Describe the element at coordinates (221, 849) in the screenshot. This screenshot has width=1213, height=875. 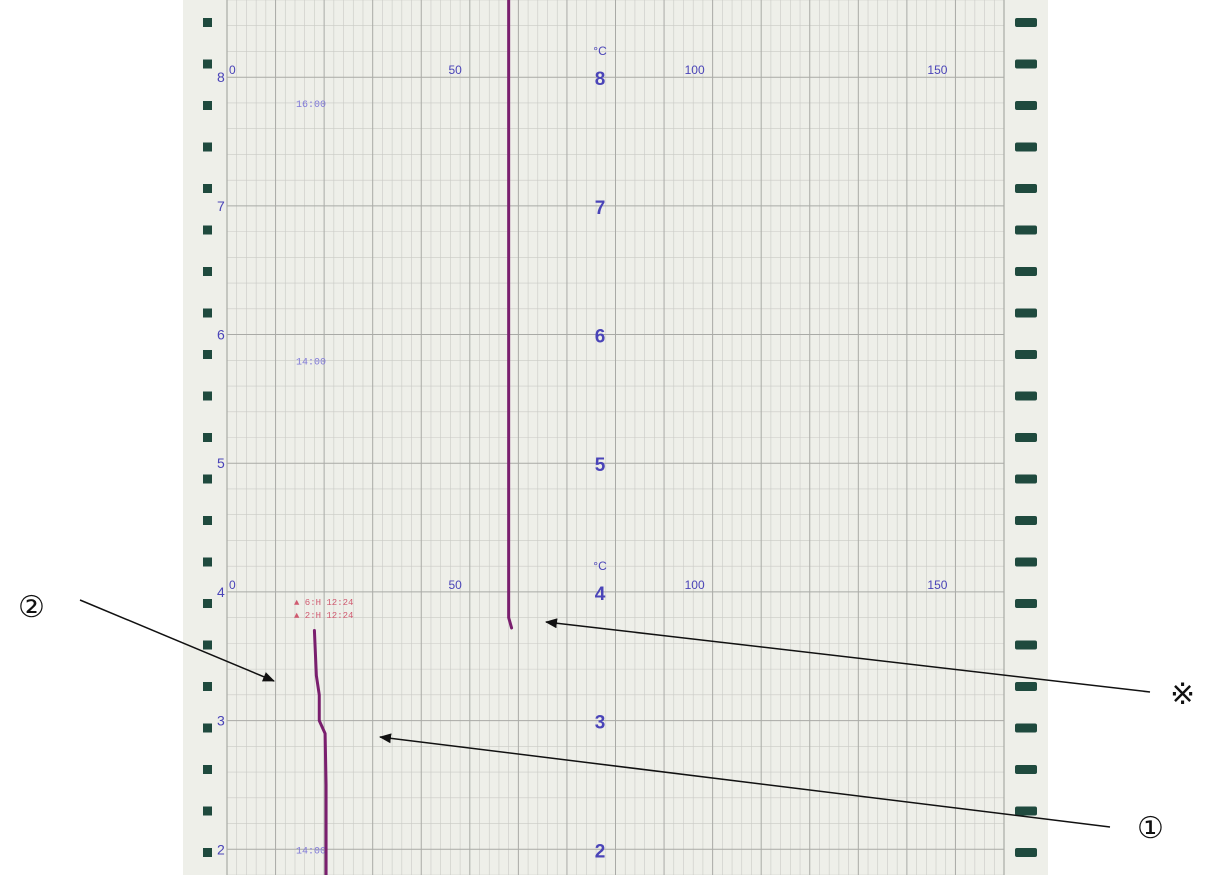
I see `row-tick-label-left: 2` at that location.